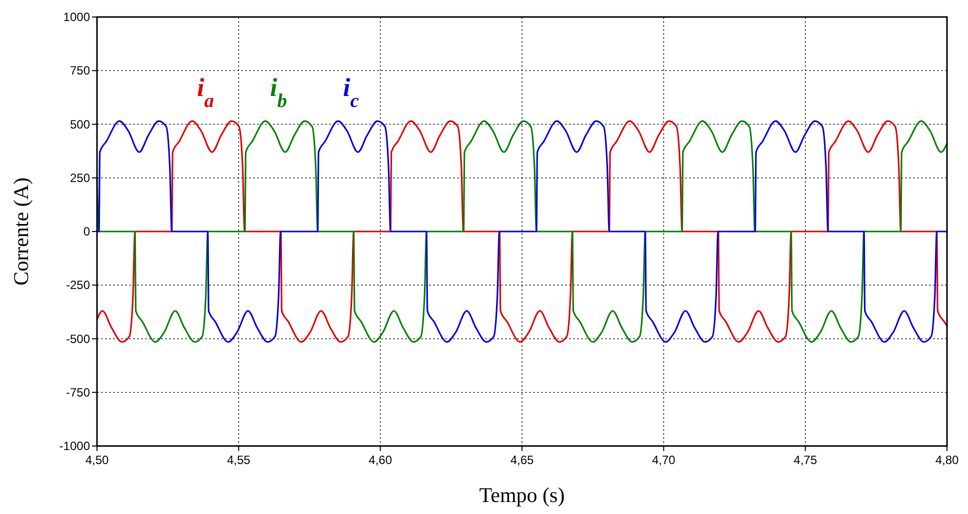 The width and height of the screenshot is (968, 514). I want to click on series-label: i$_{a}$, so click(205, 92).